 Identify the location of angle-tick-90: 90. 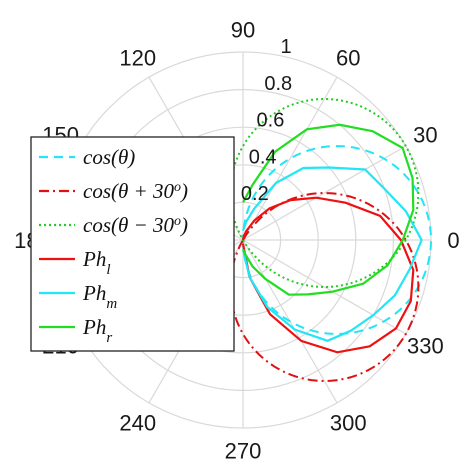
(243, 29).